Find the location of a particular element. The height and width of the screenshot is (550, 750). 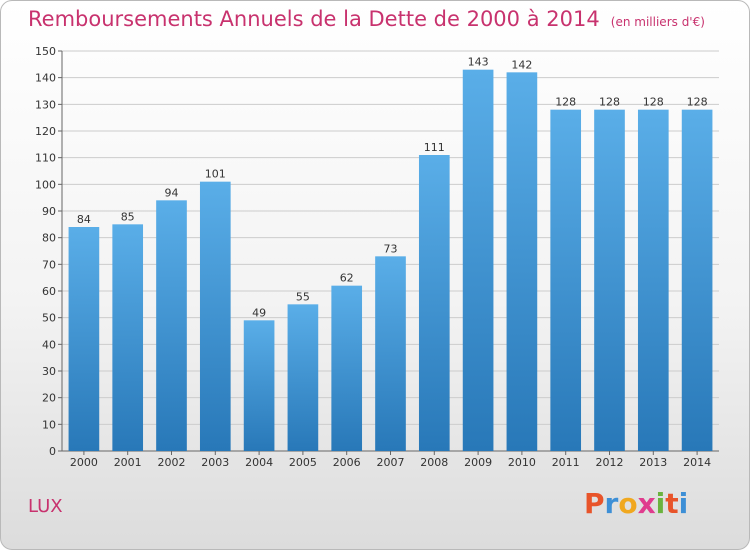

logo-letter: P is located at coordinates (594, 503).